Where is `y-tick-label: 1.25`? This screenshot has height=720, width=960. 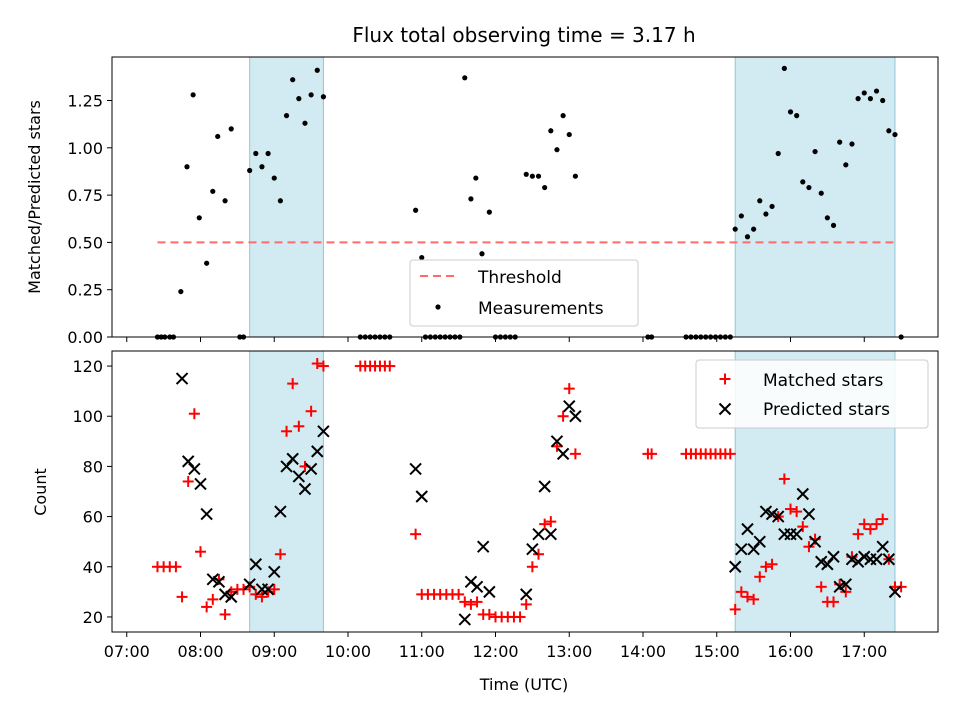 y-tick-label: 1.25 is located at coordinates (85, 101).